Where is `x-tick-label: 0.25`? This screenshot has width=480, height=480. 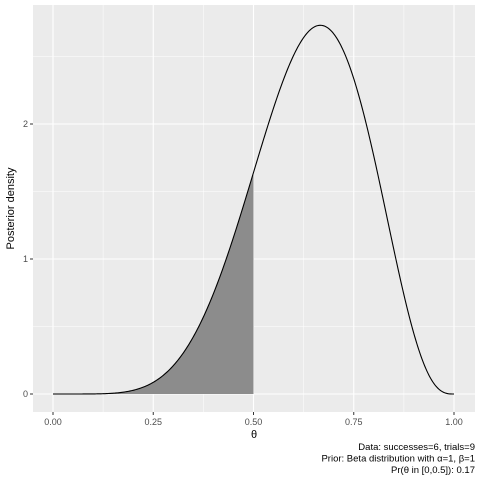
x-tick-label: 0.25 is located at coordinates (153, 422).